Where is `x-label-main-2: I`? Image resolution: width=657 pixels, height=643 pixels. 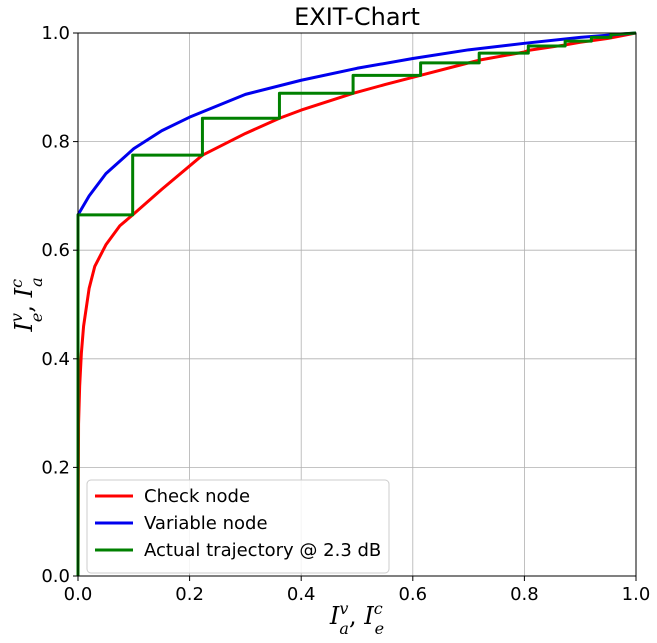 x-label-main-2: I is located at coordinates (368, 616).